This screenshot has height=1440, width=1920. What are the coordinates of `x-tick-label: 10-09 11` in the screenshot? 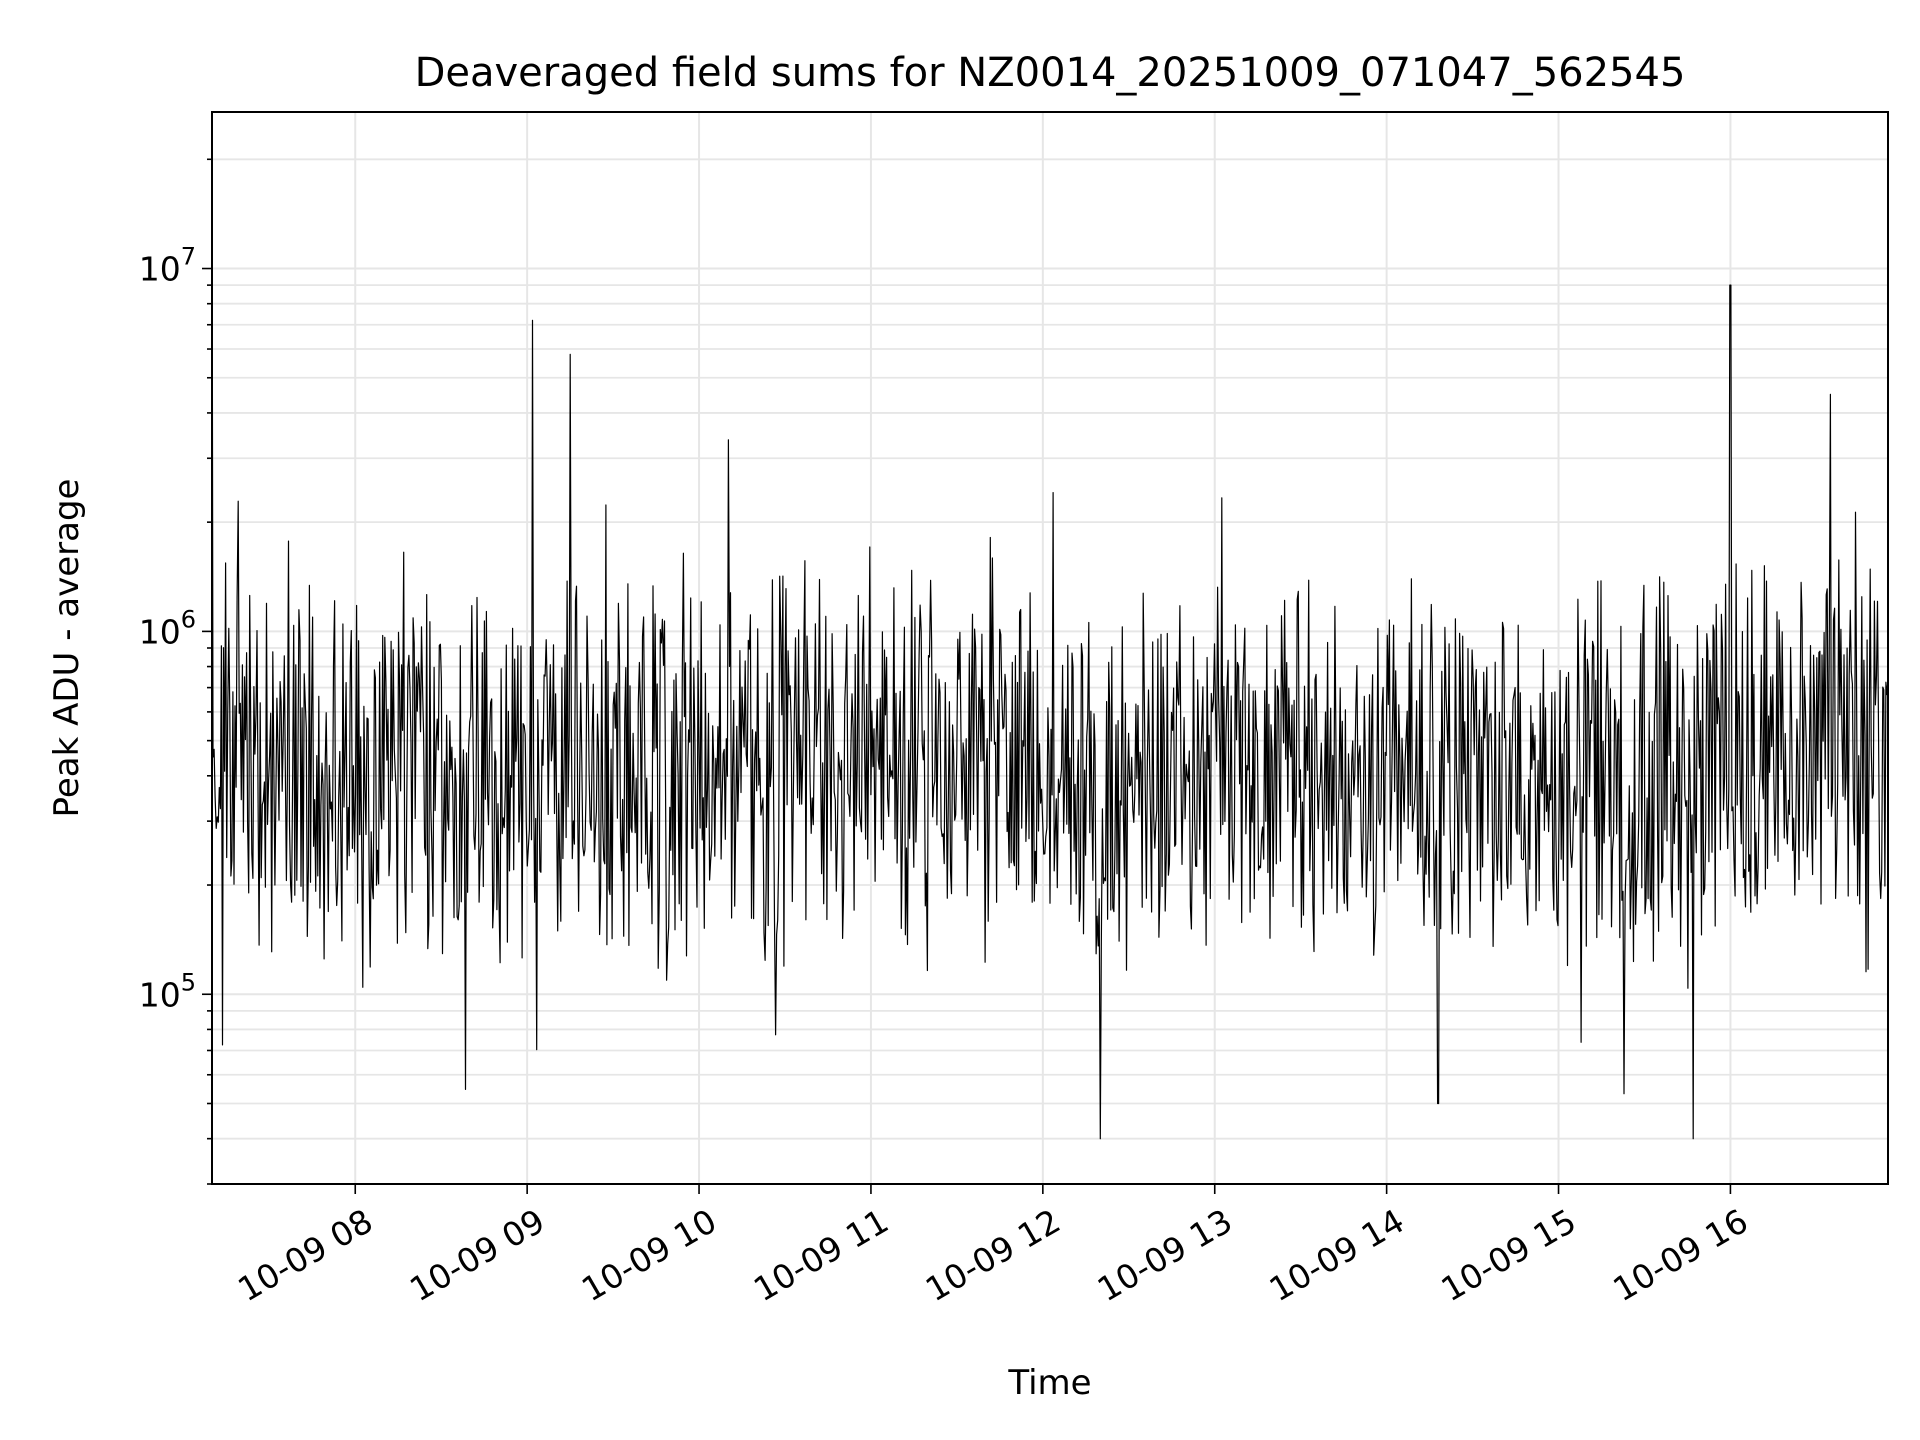 It's located at (821, 1255).